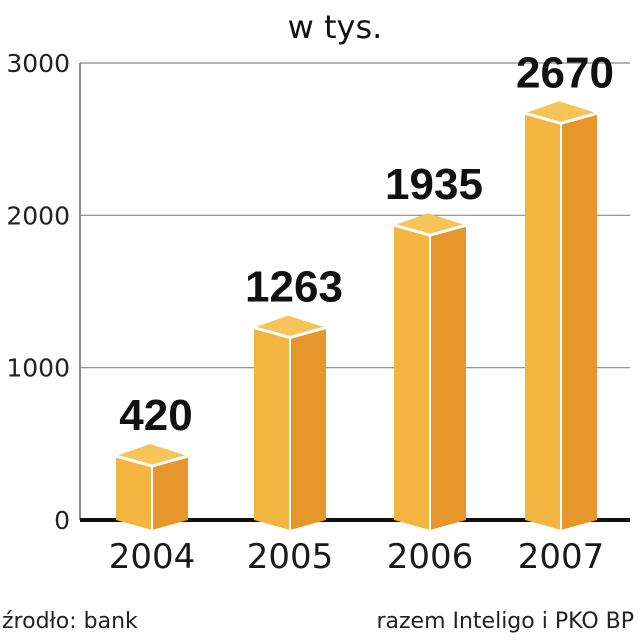 Image resolution: width=638 pixels, height=640 pixels. Describe the element at coordinates (38, 63) in the screenshot. I see `y-tick-label: 3000` at that location.